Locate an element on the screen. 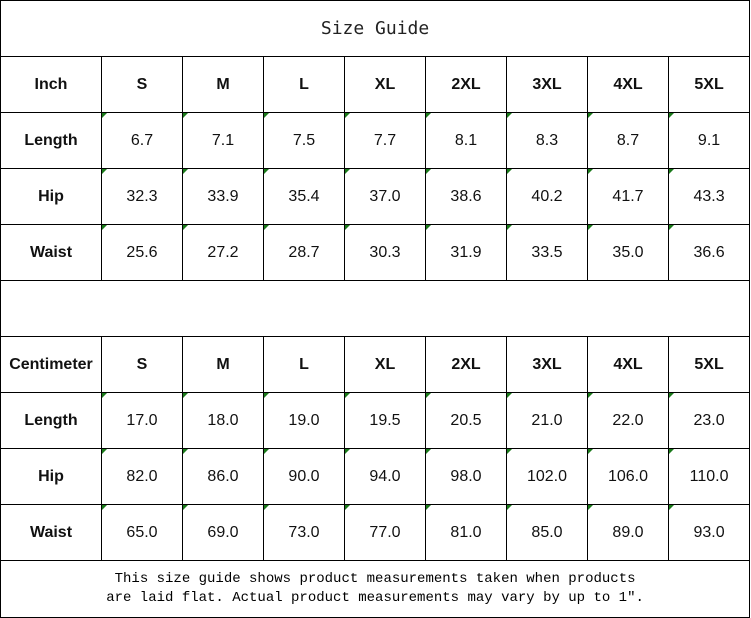 The image size is (751, 618). table-row: Waist 25.6 27.2 28.7 30.3 31.9 33.5 35.0 36.6 is located at coordinates (375, 252).